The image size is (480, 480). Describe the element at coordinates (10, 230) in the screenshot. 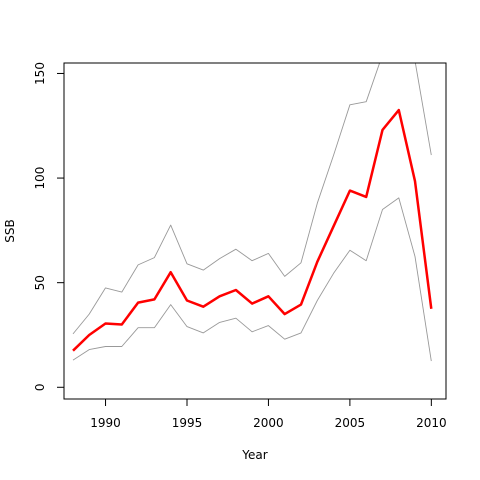

I see `y-axis-title: SSB` at that location.